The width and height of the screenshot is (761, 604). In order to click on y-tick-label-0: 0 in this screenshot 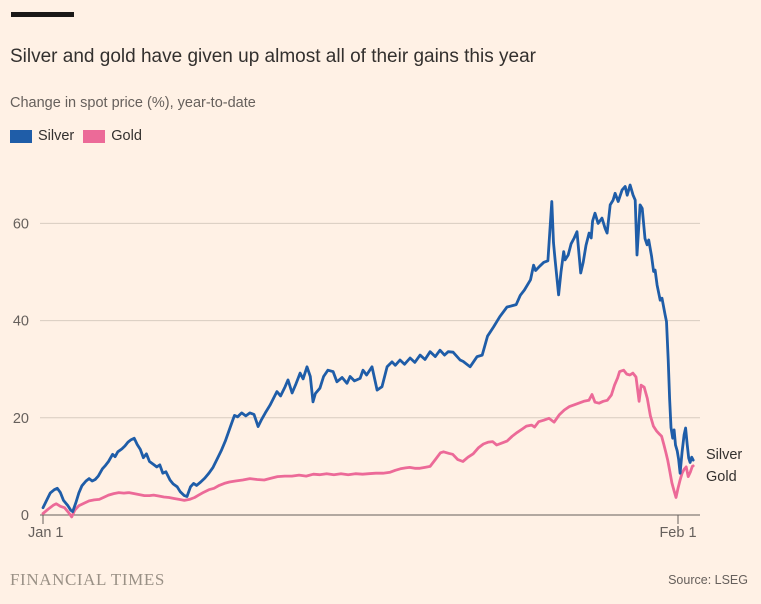, I will do `click(25, 516)`.